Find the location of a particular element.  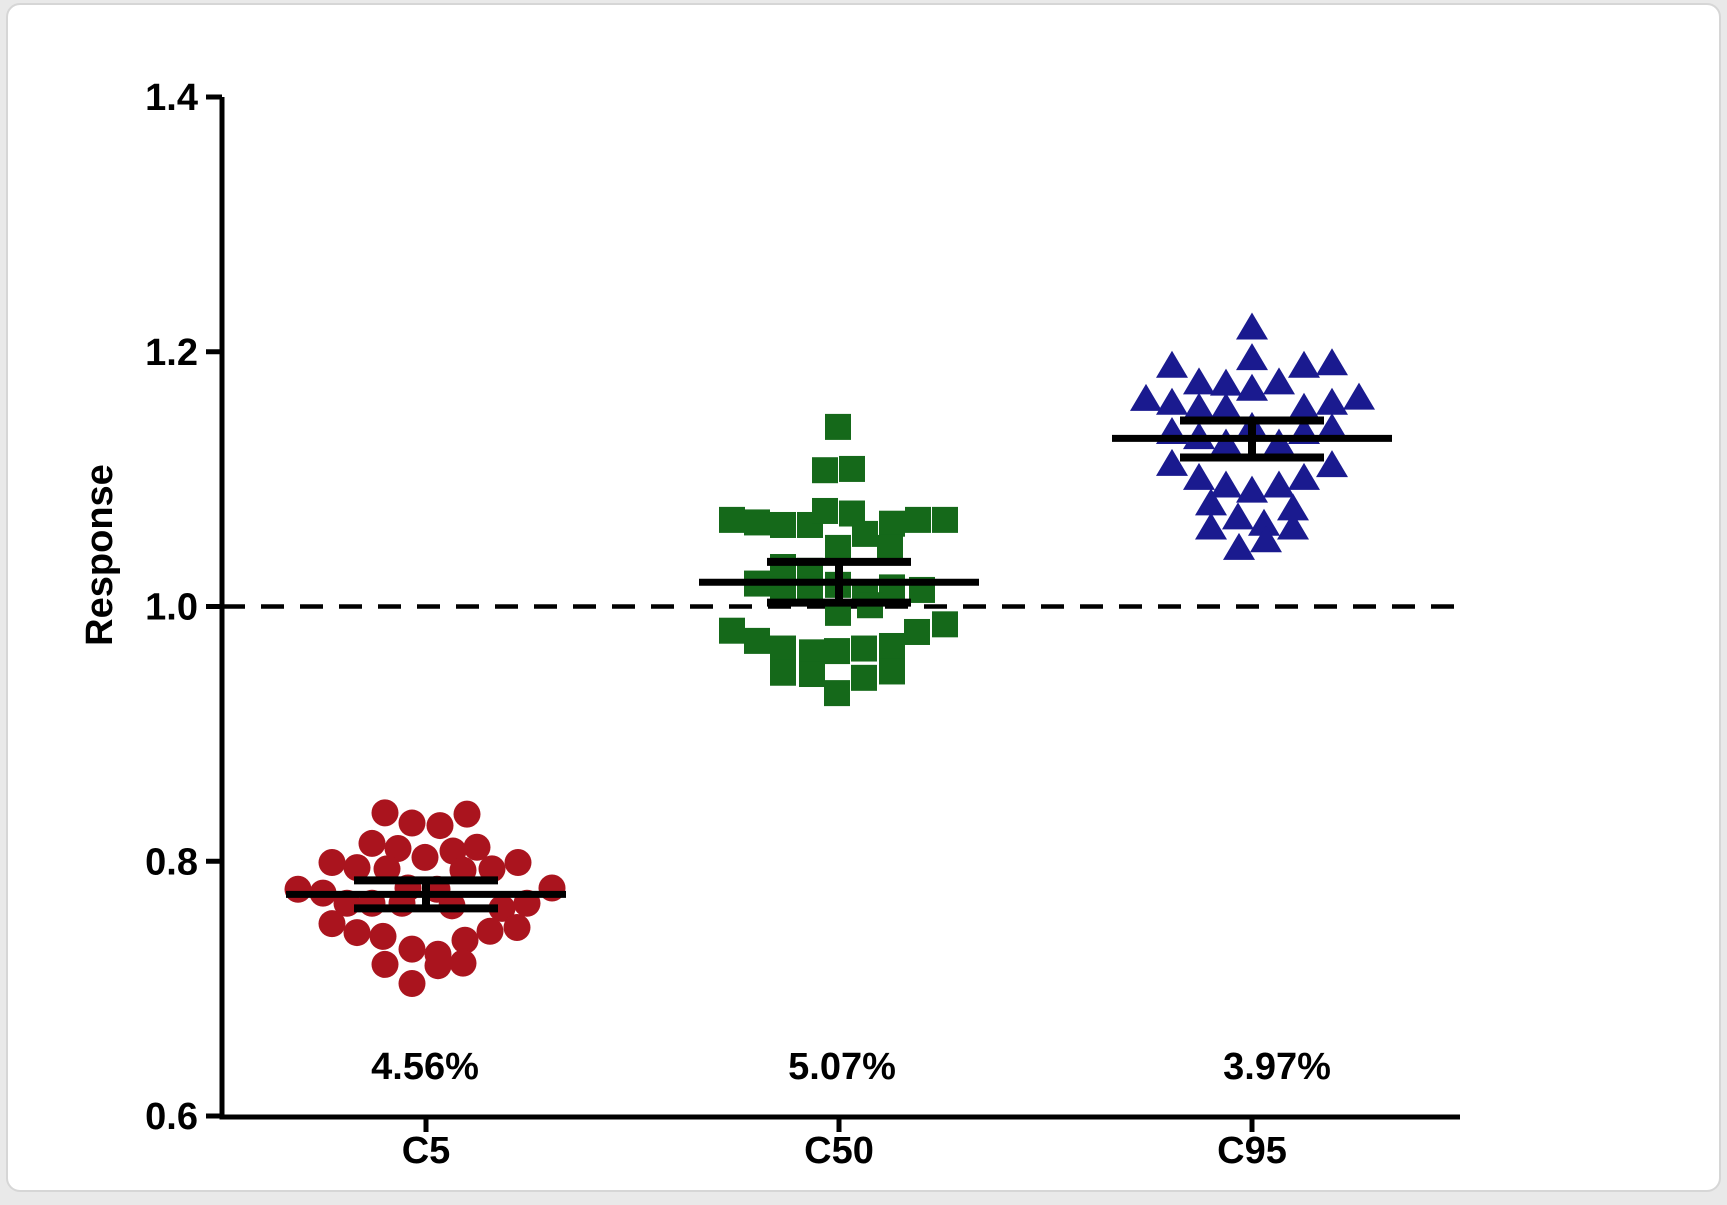

cv-label-C5: 4.56% is located at coordinates (425, 1067).